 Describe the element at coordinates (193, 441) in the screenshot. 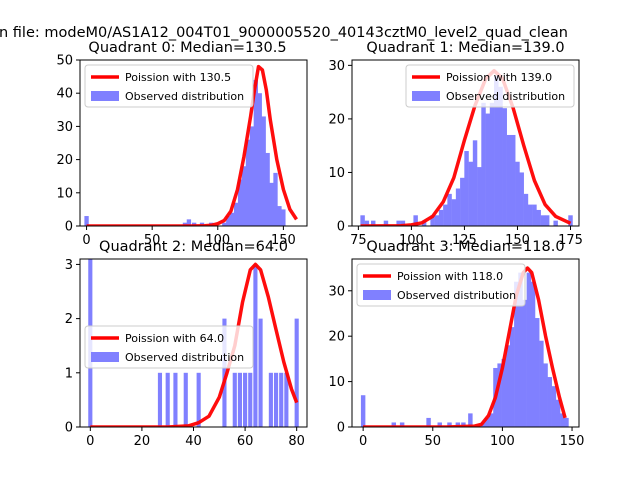

I see `x-tick-label: 40` at that location.